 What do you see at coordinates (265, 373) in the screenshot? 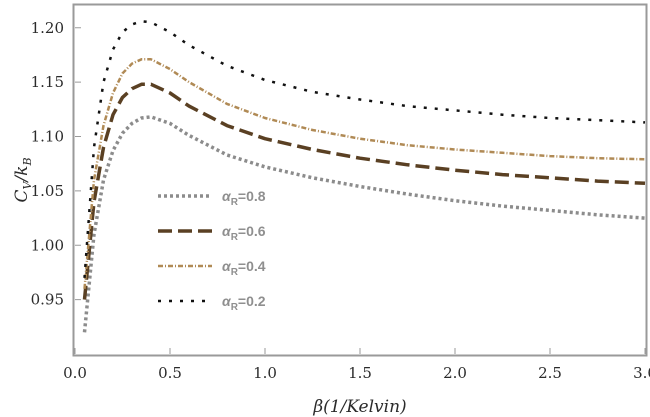
I see `x-tick-label: 1.0` at bounding box center [265, 373].